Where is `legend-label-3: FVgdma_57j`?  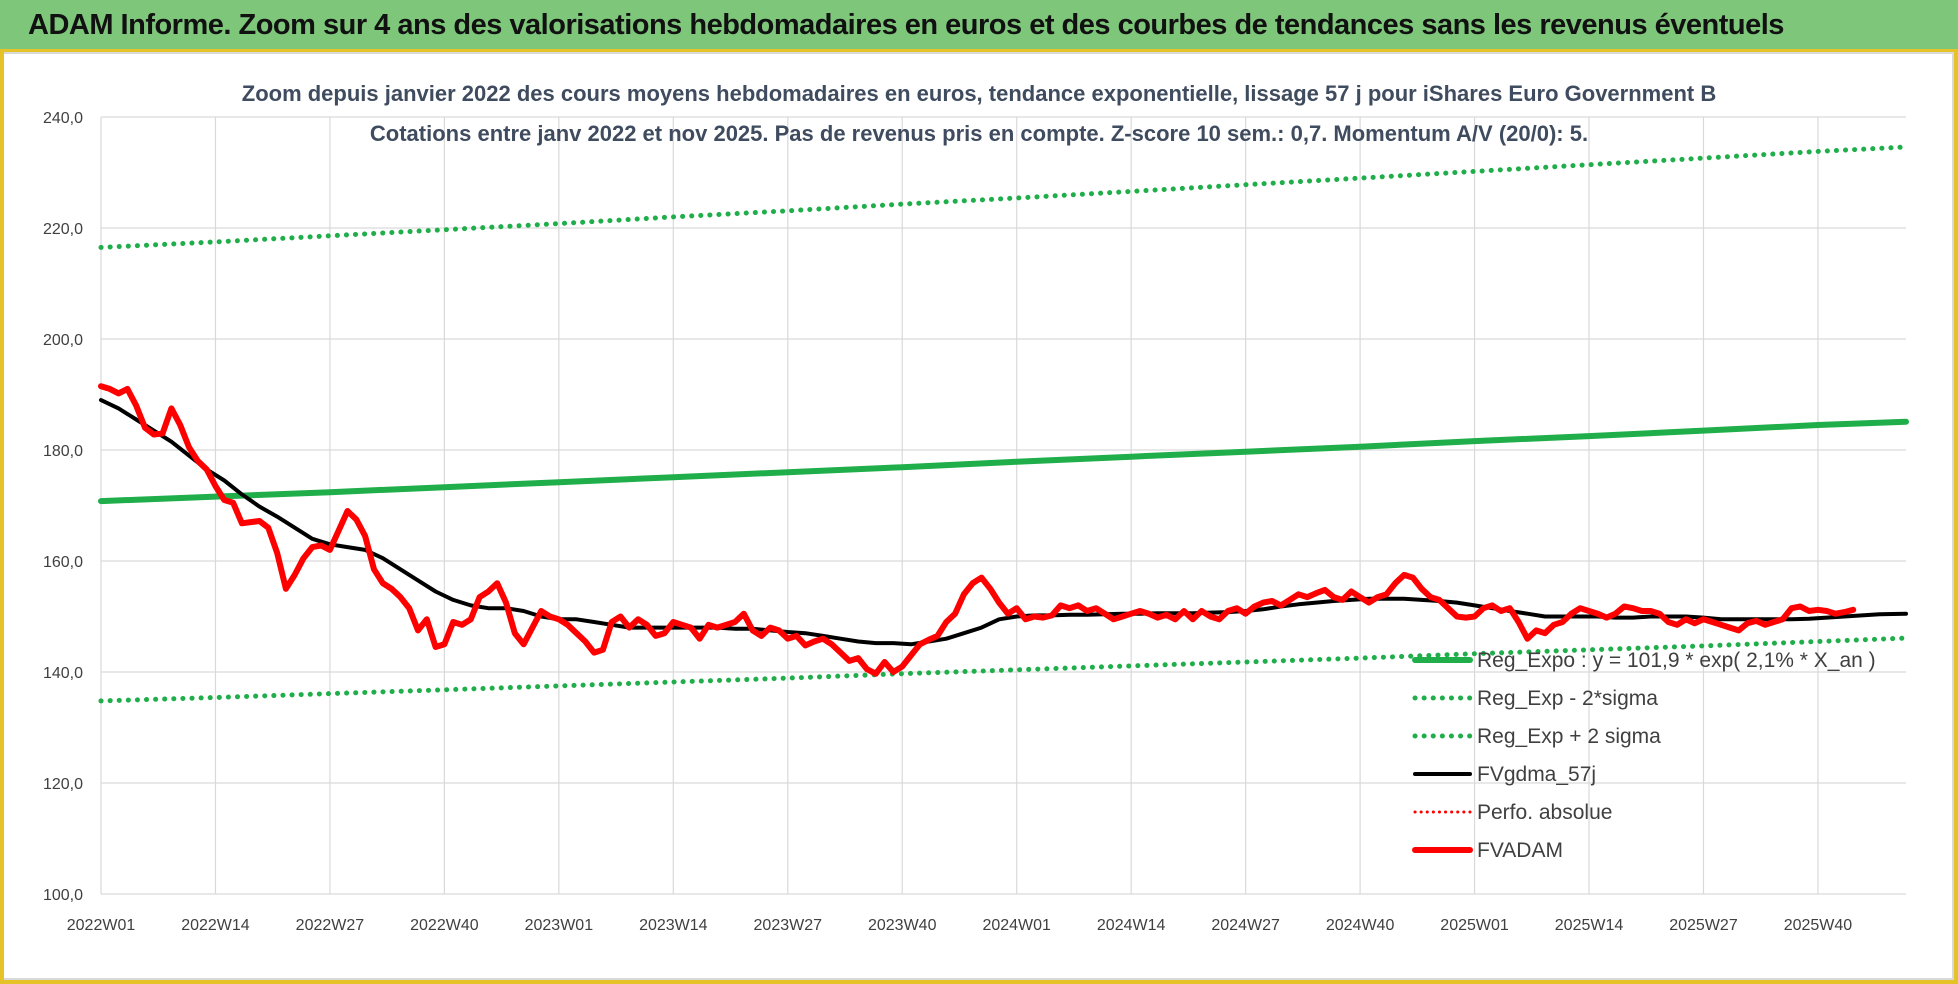
legend-label-3: FVgdma_57j is located at coordinates (1536, 774).